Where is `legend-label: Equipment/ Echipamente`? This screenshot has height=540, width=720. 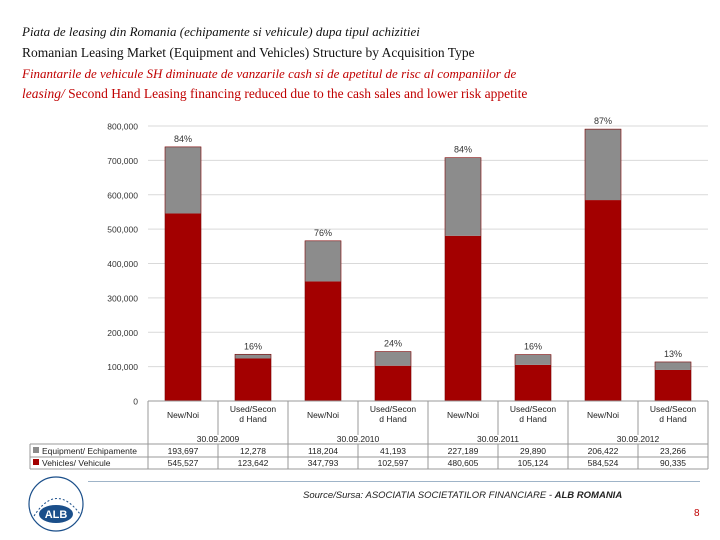 legend-label: Equipment/ Echipamente is located at coordinates (89, 451).